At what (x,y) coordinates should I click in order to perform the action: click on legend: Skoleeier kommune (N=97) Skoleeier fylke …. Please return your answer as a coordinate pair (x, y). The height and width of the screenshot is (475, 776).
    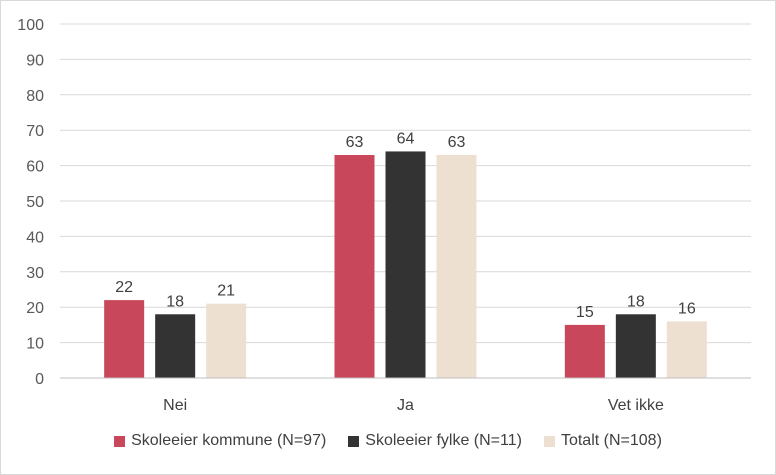
    Looking at the image, I should click on (388, 441).